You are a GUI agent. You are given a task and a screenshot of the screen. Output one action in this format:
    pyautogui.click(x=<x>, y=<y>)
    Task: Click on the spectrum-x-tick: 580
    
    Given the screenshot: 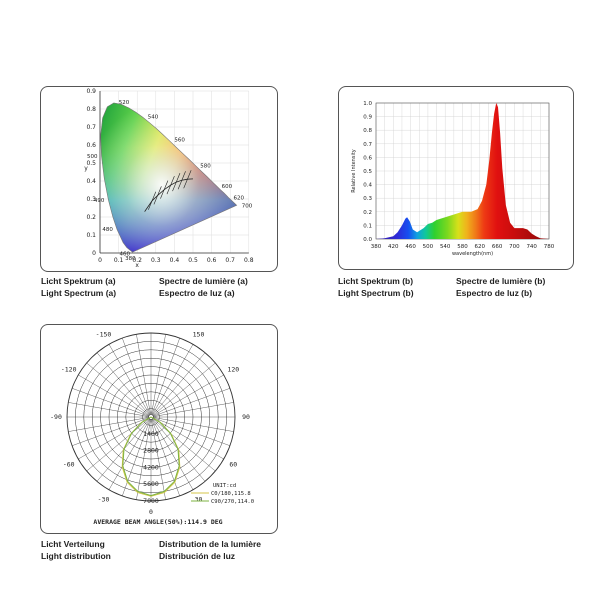 What is the action you would take?
    pyautogui.click(x=462, y=247)
    